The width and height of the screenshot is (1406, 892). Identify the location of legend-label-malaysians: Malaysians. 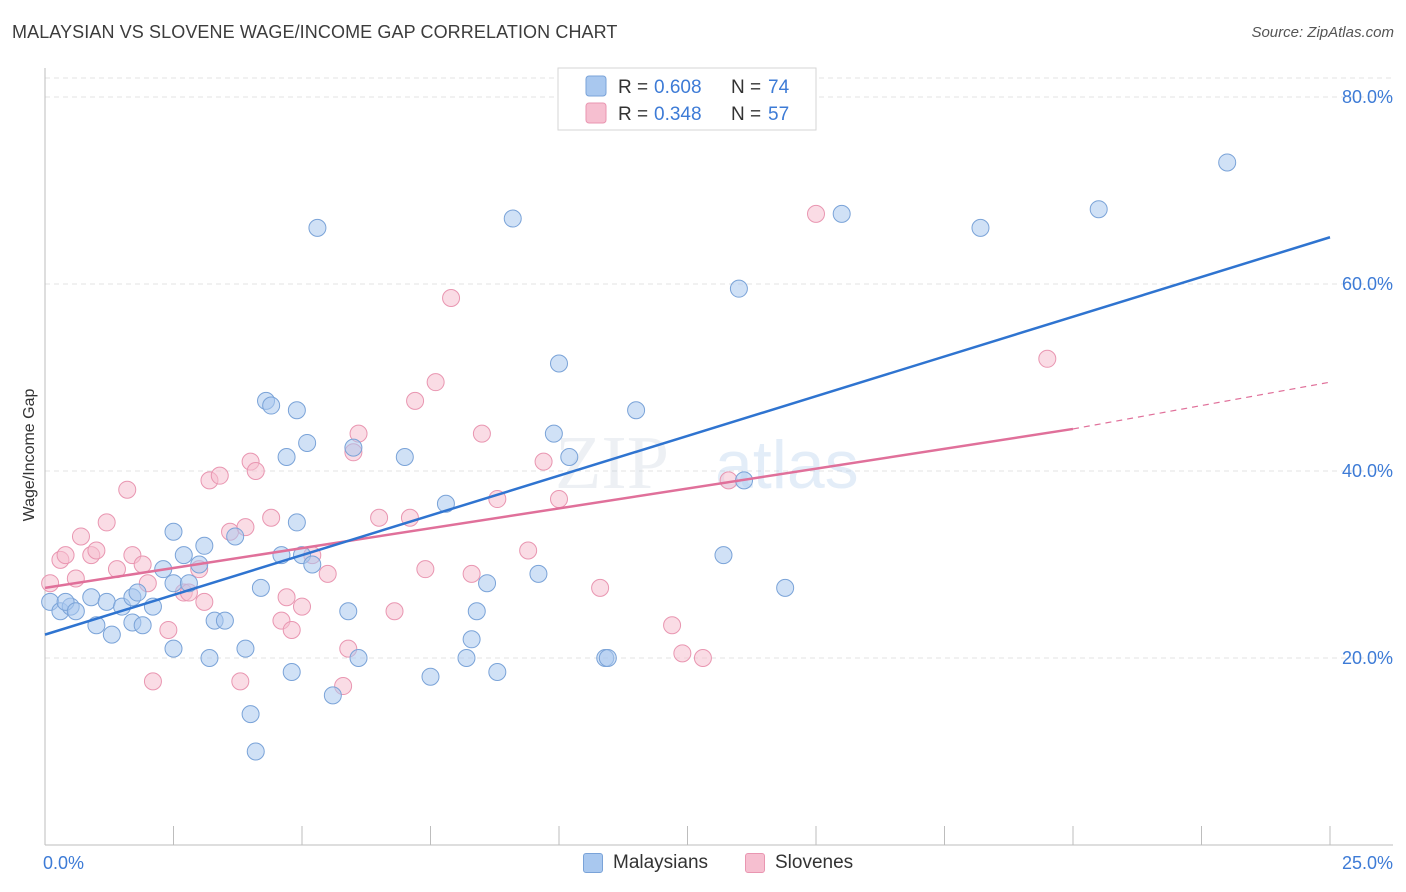
(661, 862).